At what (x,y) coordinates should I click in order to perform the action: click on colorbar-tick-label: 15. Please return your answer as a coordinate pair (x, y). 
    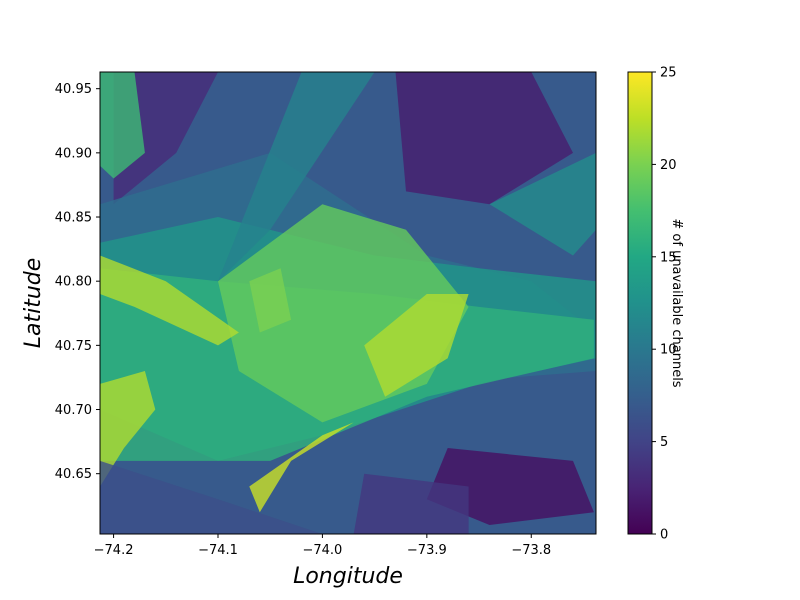
    Looking at the image, I should click on (668, 257).